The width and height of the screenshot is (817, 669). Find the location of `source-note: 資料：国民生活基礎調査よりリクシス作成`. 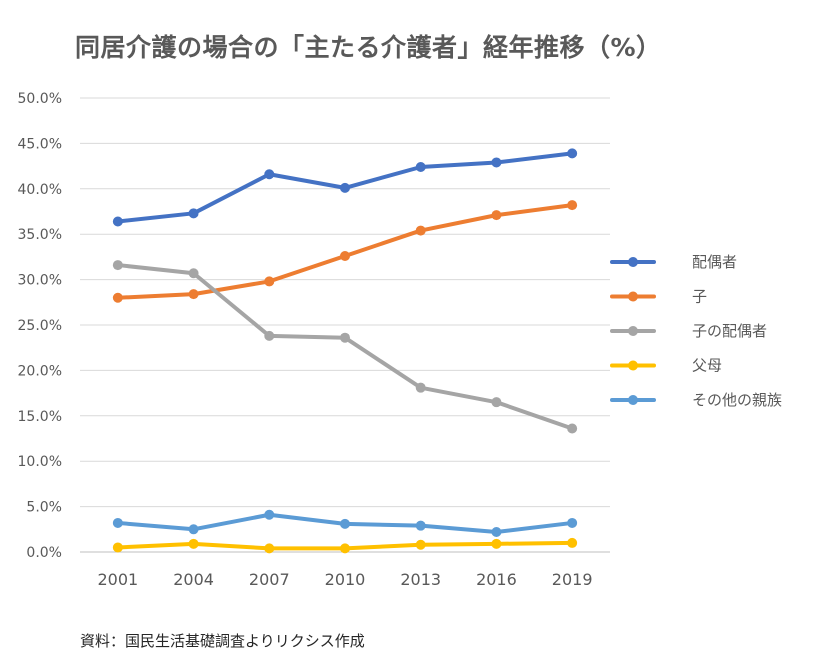

source-note: 資料：国民生活基礎調査よりリクシス作成 is located at coordinates (222, 641).